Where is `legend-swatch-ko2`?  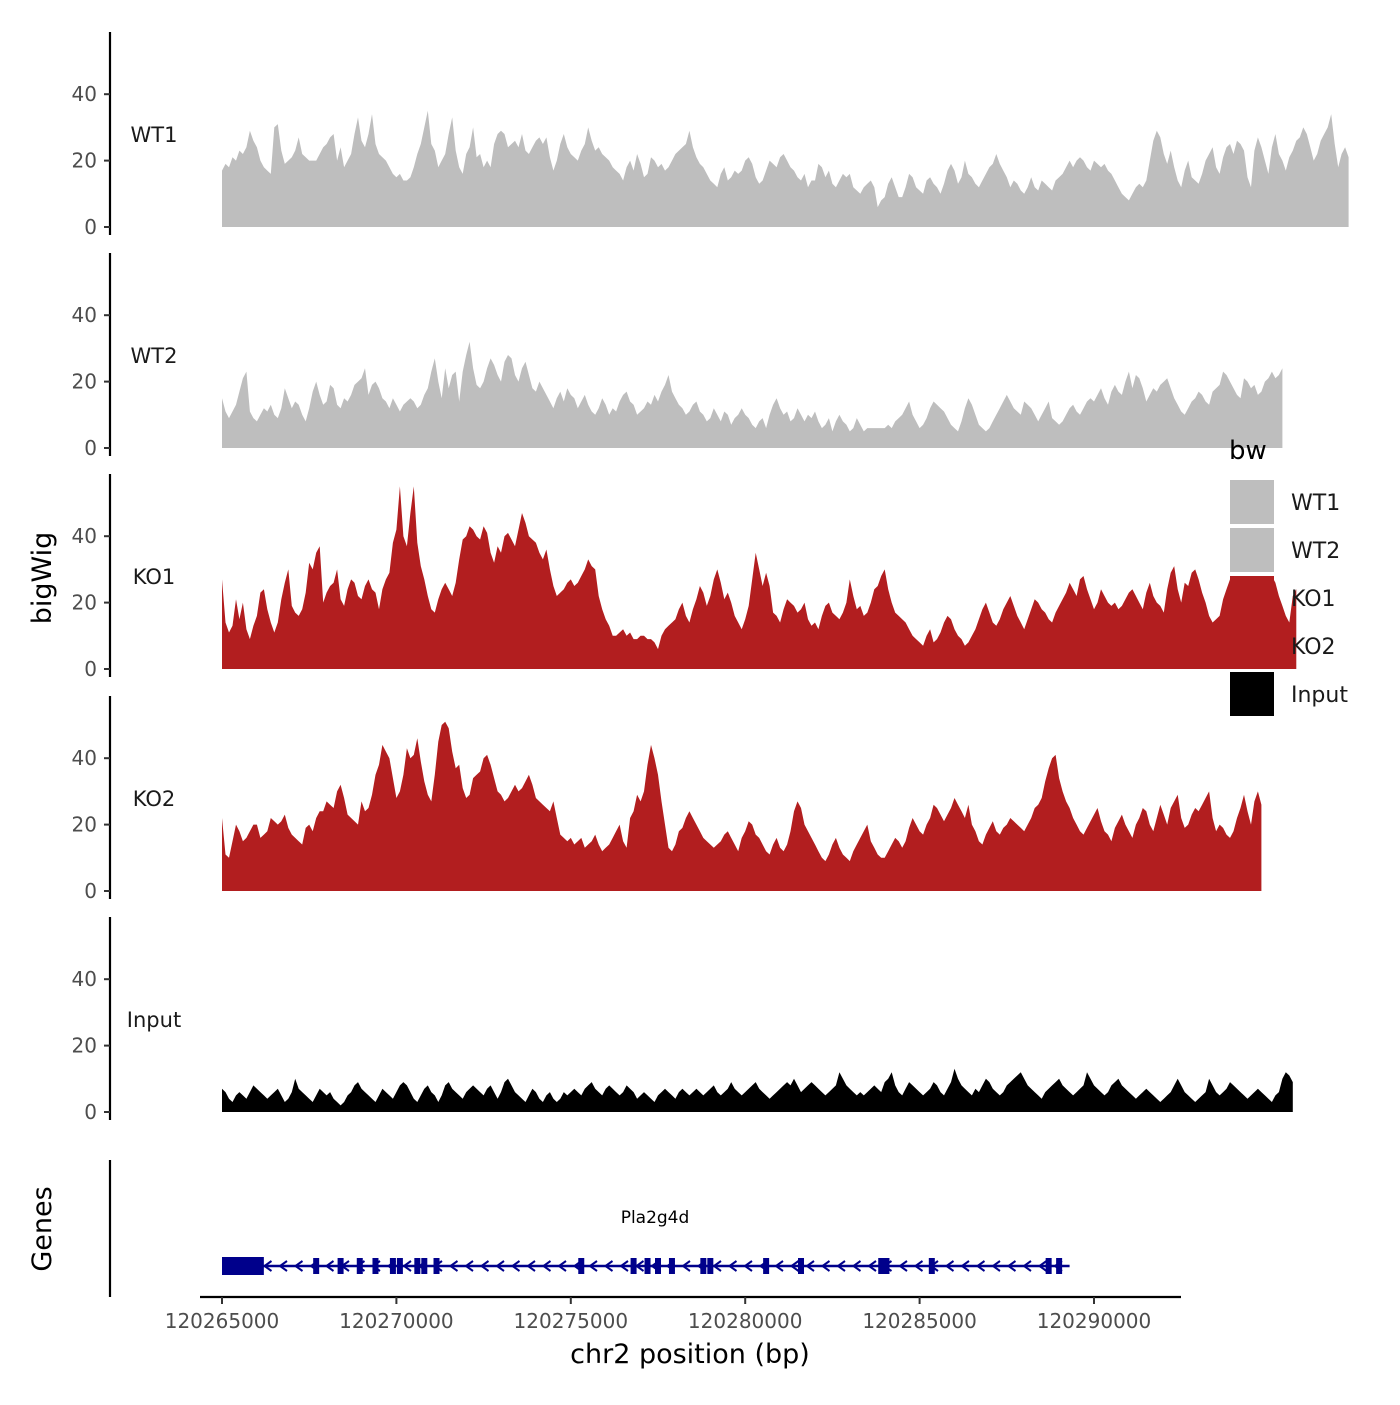 legend-swatch-ko2 is located at coordinates (1252, 646).